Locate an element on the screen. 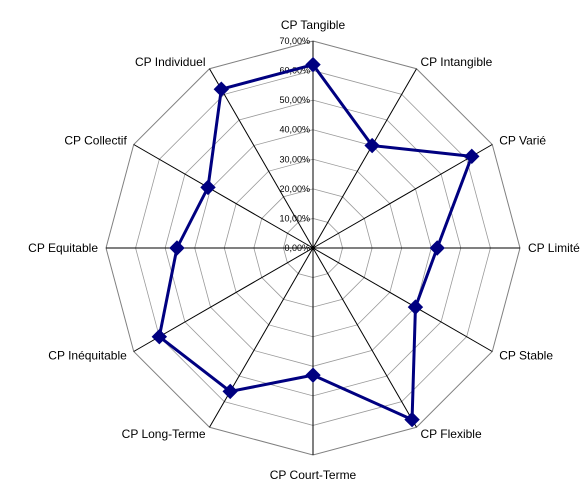 The width and height of the screenshot is (587, 486). tick-label: 30,00% is located at coordinates (294, 159).